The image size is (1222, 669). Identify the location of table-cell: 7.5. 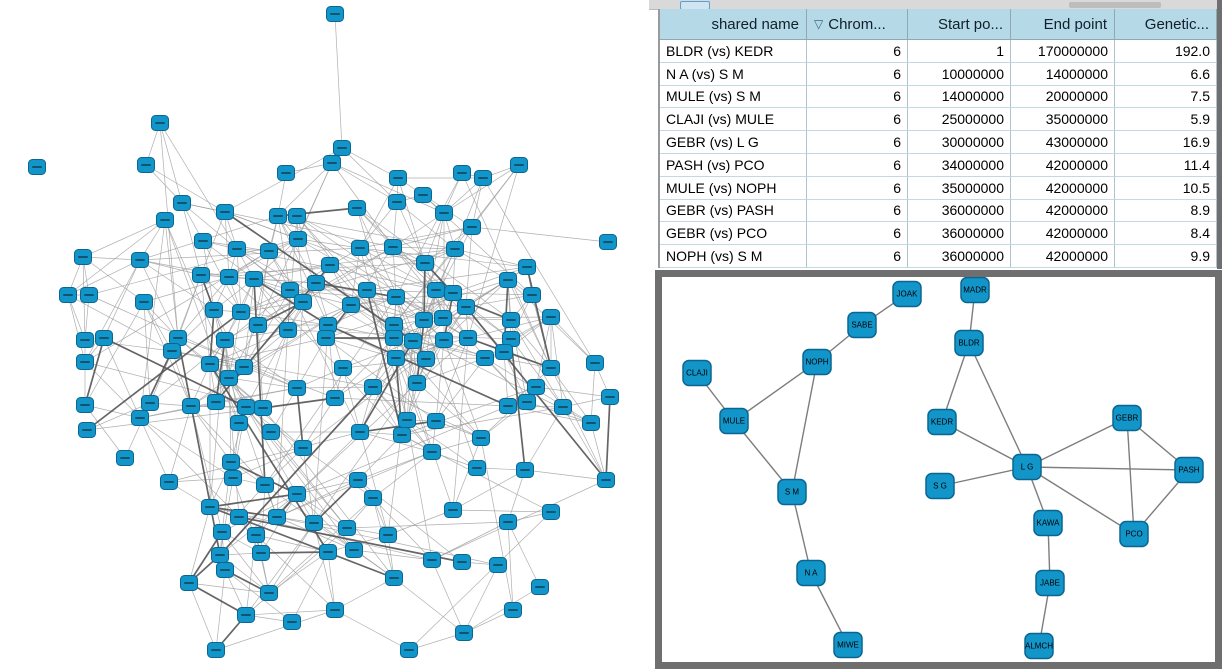
(1166, 97).